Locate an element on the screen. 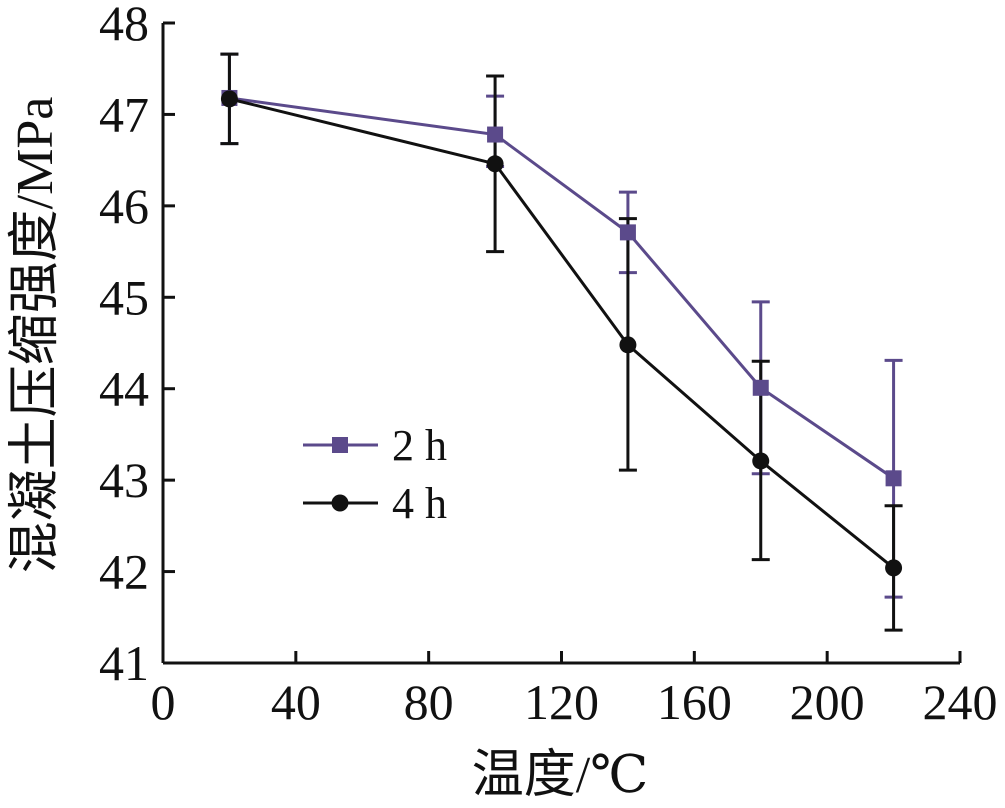 The width and height of the screenshot is (1005, 808). y-tick-label: 43 is located at coordinates (124, 480).